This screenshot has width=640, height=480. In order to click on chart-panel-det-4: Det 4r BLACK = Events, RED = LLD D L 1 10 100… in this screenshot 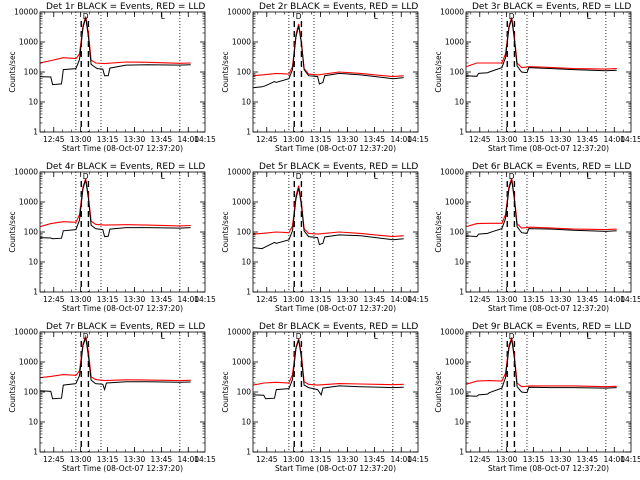, I will do `click(108, 240)`.